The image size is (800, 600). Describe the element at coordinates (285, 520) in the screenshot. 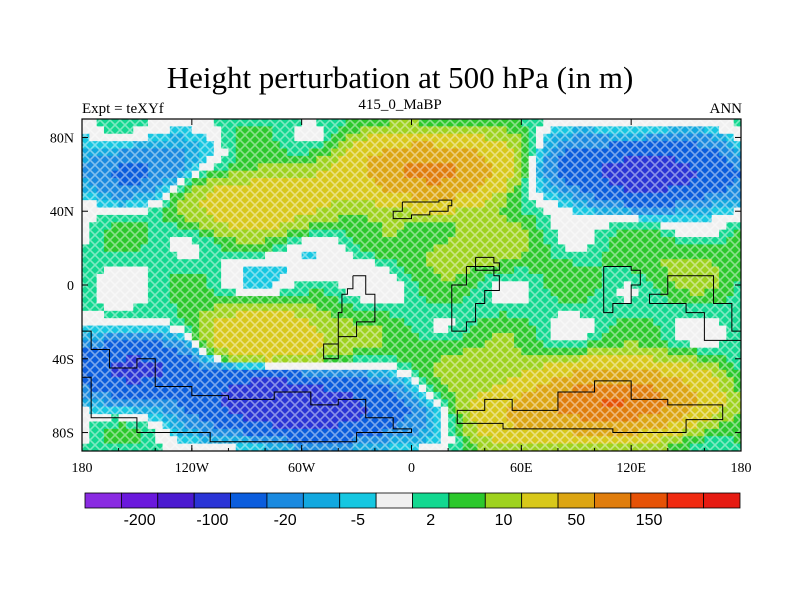

I see `colorbar-label: -20` at that location.